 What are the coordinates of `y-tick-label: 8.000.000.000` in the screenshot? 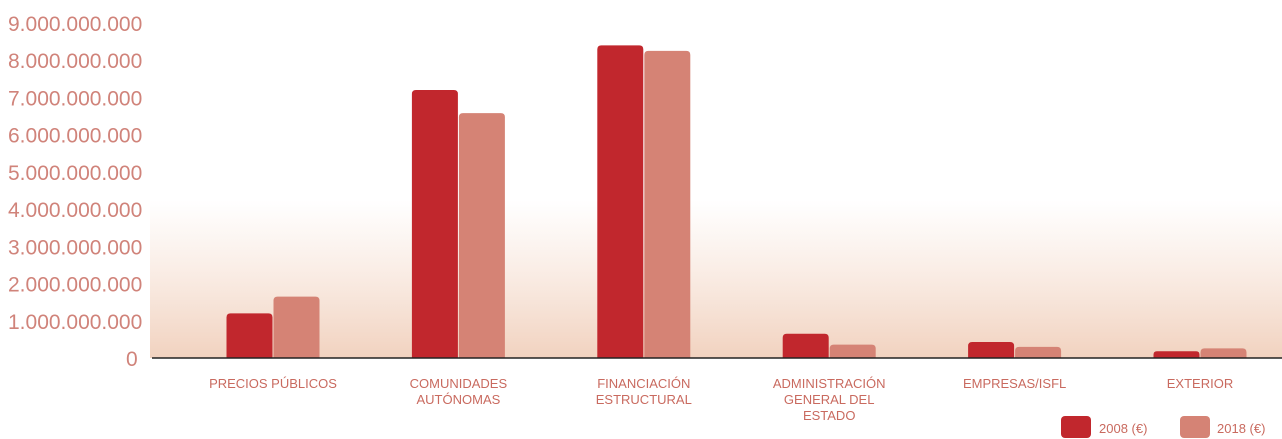 It's located at (75, 61).